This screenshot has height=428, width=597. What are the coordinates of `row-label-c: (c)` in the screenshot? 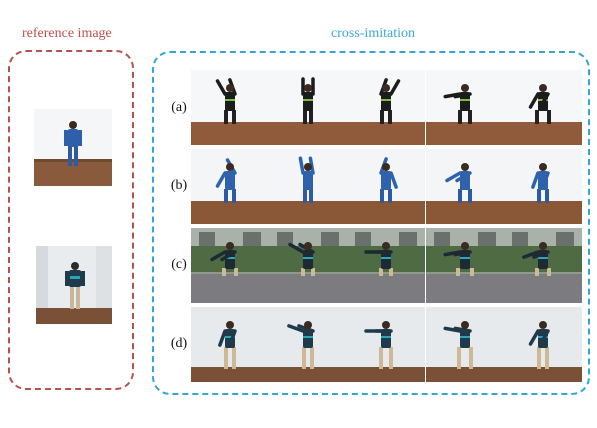 It's located at (179, 264).